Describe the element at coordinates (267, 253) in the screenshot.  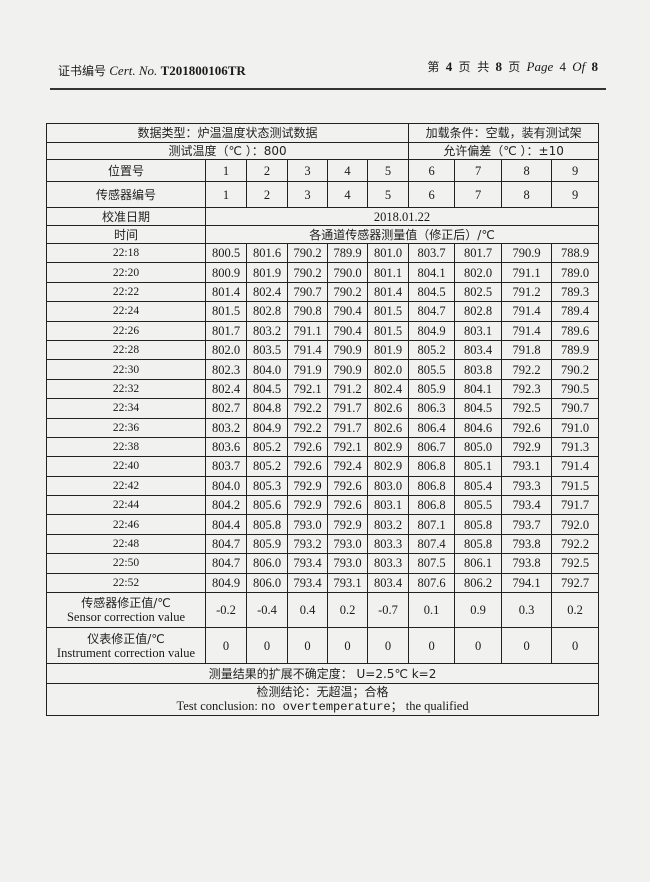
I see `measurement-cell: 801.6` at that location.